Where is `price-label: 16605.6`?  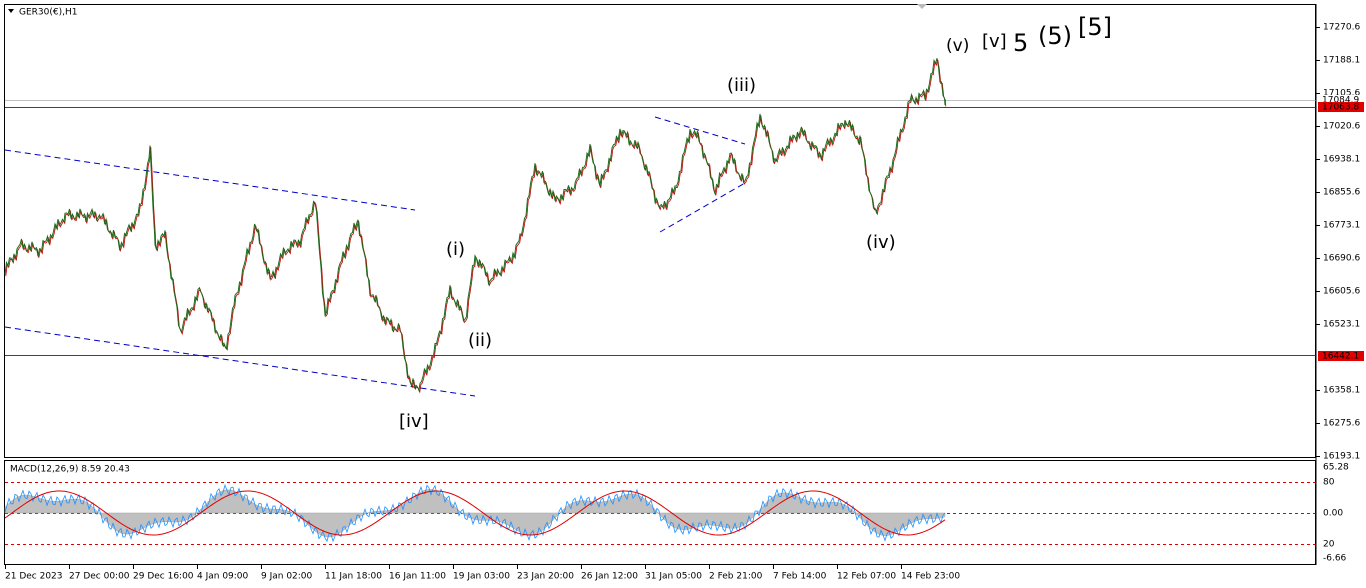 price-label: 16605.6 is located at coordinates (1341, 292).